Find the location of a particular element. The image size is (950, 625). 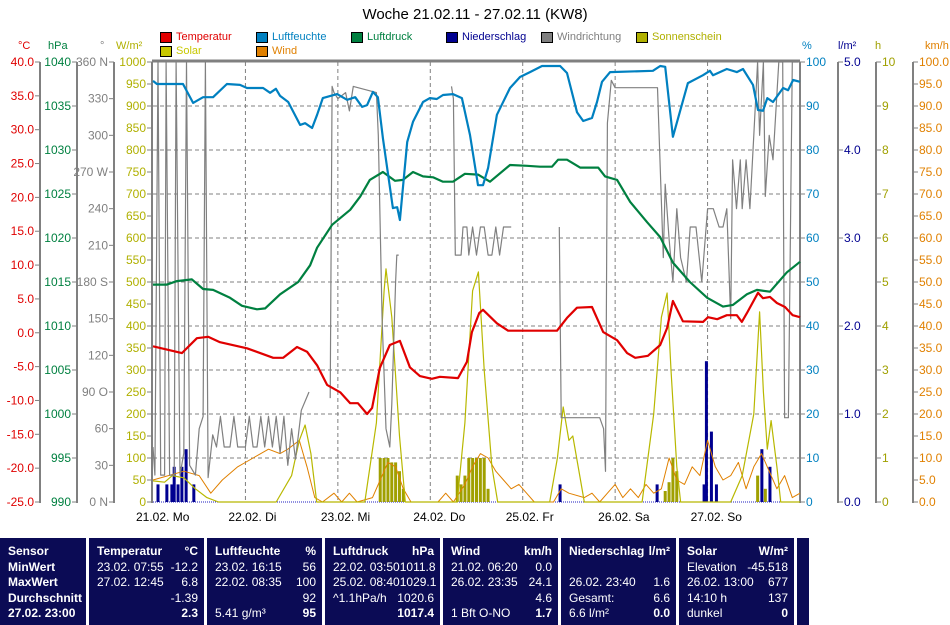

axis-tick-label-sun: 4 is located at coordinates (885, 326).